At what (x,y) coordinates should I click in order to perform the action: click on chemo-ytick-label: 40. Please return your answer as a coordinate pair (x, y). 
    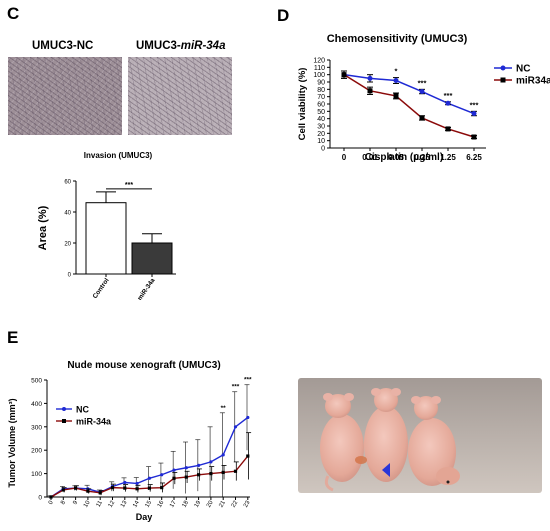
    Looking at the image, I should click on (321, 119).